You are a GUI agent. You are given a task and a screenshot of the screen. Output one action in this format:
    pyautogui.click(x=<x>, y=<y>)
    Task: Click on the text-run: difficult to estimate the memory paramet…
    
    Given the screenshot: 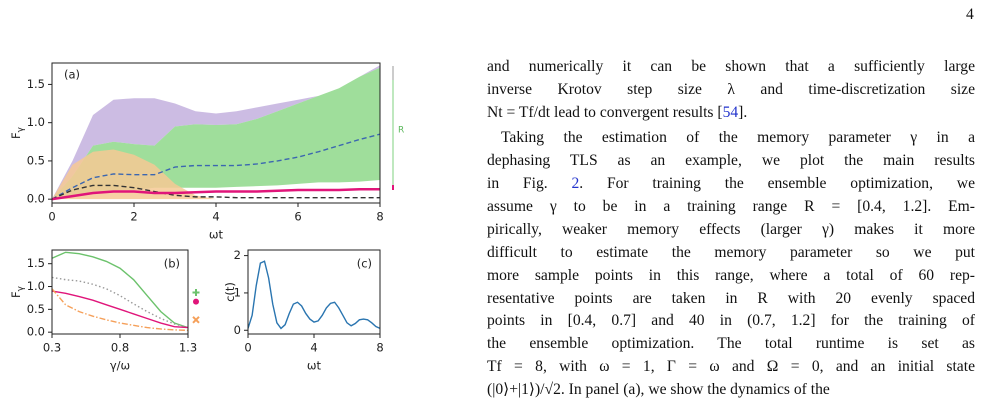 What is the action you would take?
    pyautogui.click(x=731, y=252)
    